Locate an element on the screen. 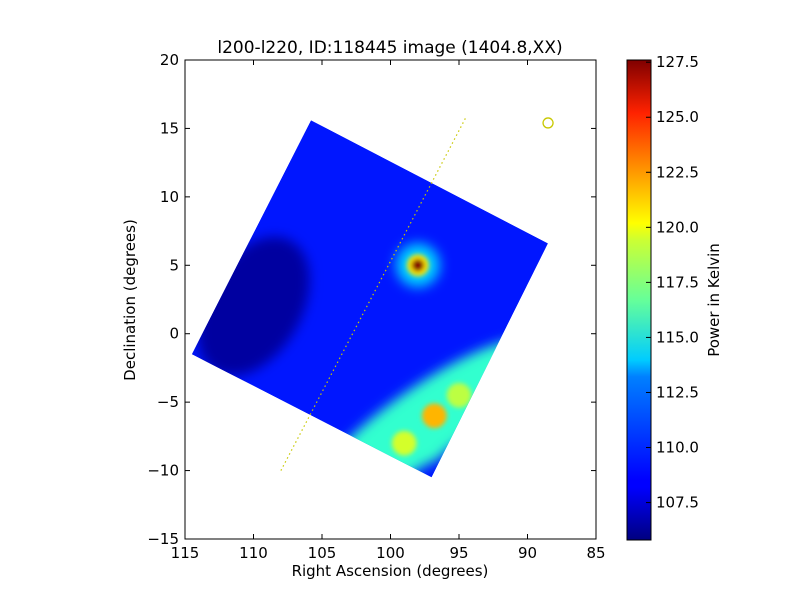 The height and width of the screenshot is (600, 800). y-tick-label: −5 is located at coordinates (168, 402).